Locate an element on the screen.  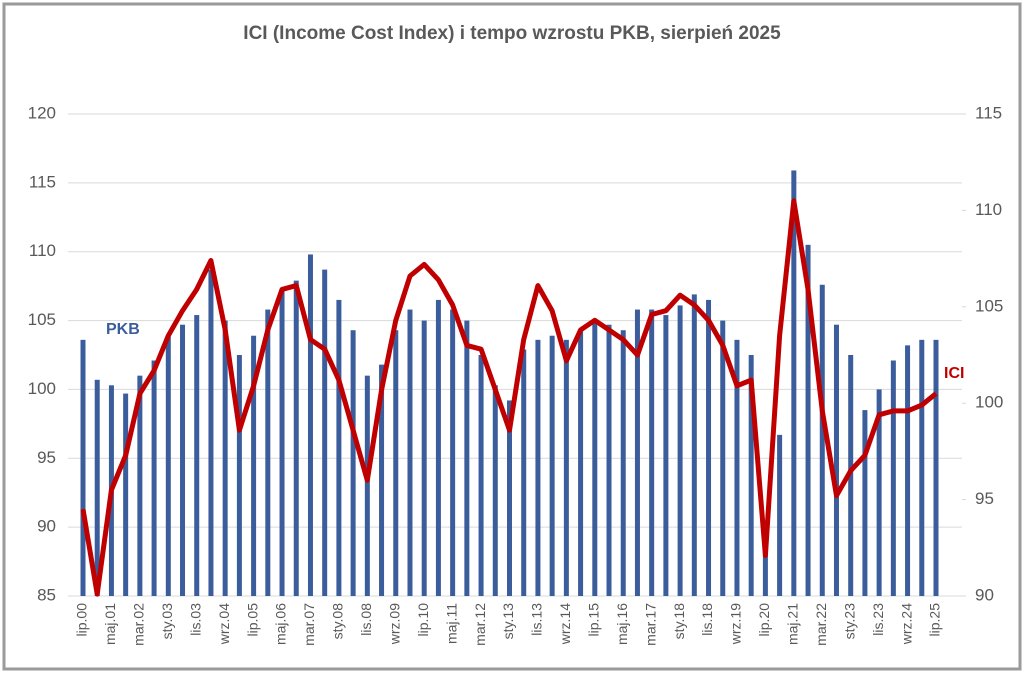
x-tick-label: maj.01 is located at coordinates (110, 624).